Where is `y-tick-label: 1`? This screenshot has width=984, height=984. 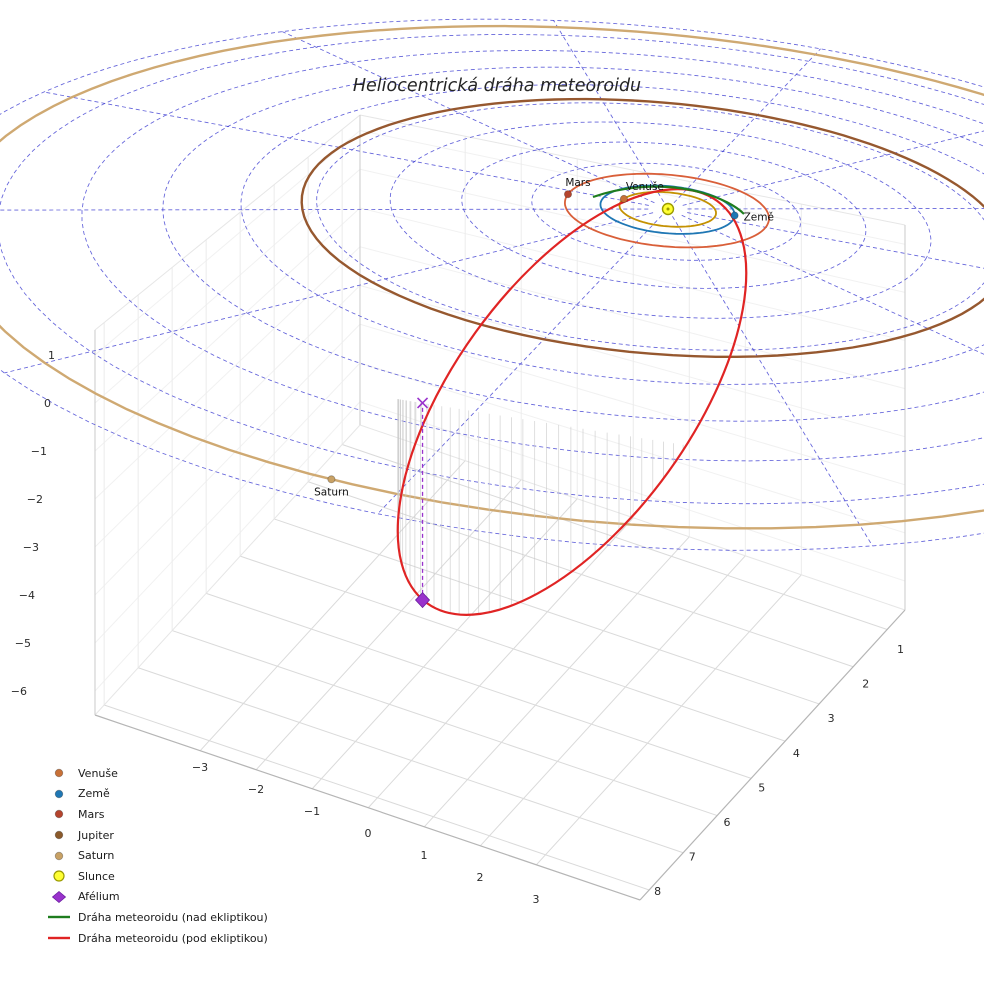 y-tick-label: 1 is located at coordinates (900, 649).